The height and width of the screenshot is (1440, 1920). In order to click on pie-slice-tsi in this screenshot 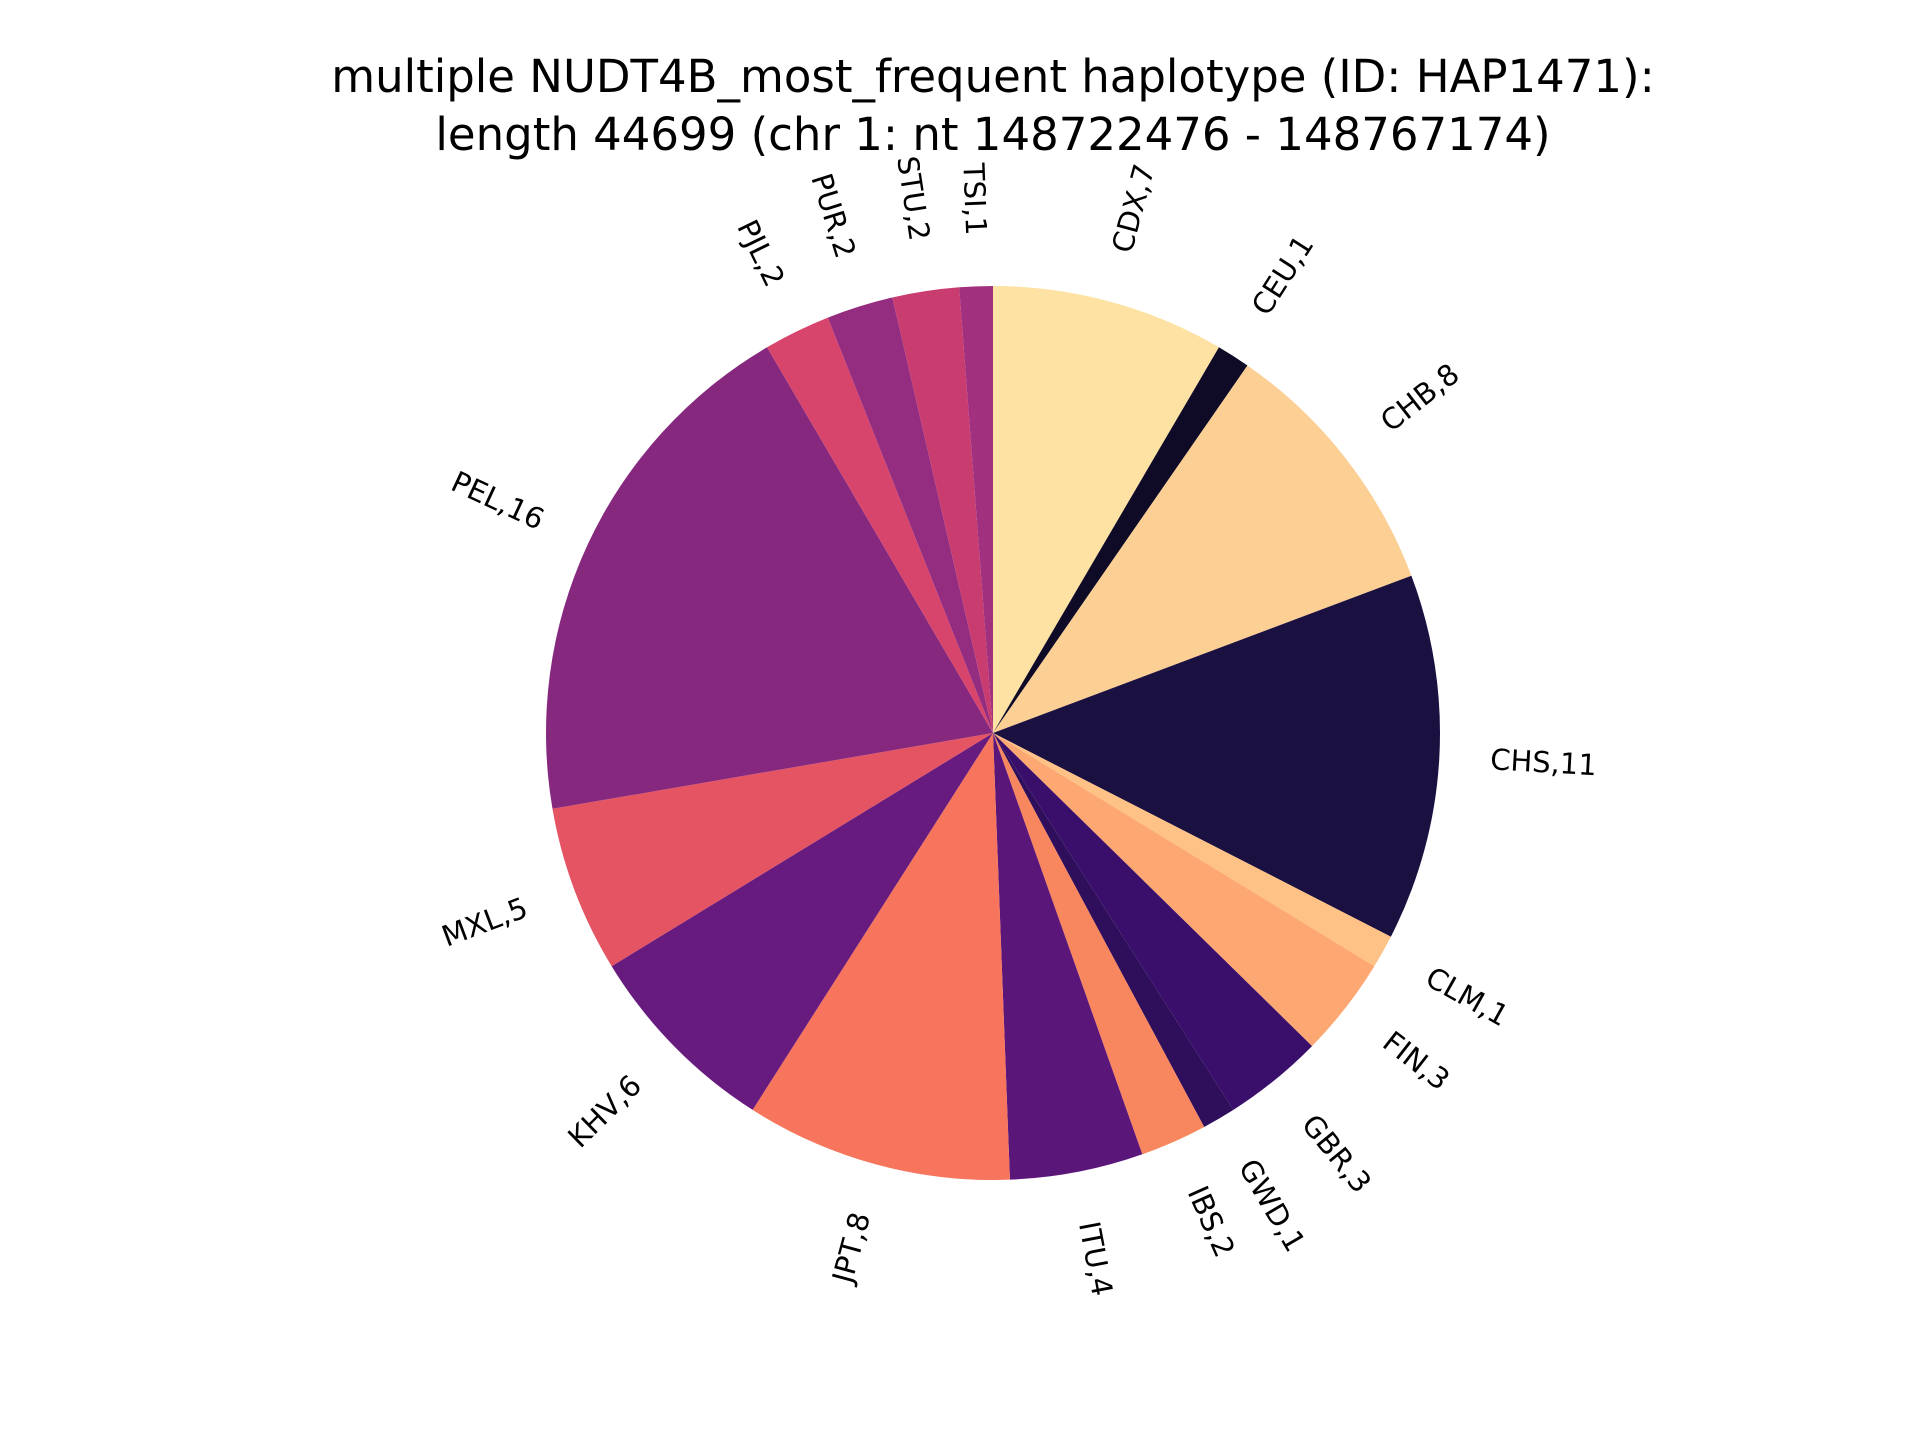, I will do `click(976, 509)`.